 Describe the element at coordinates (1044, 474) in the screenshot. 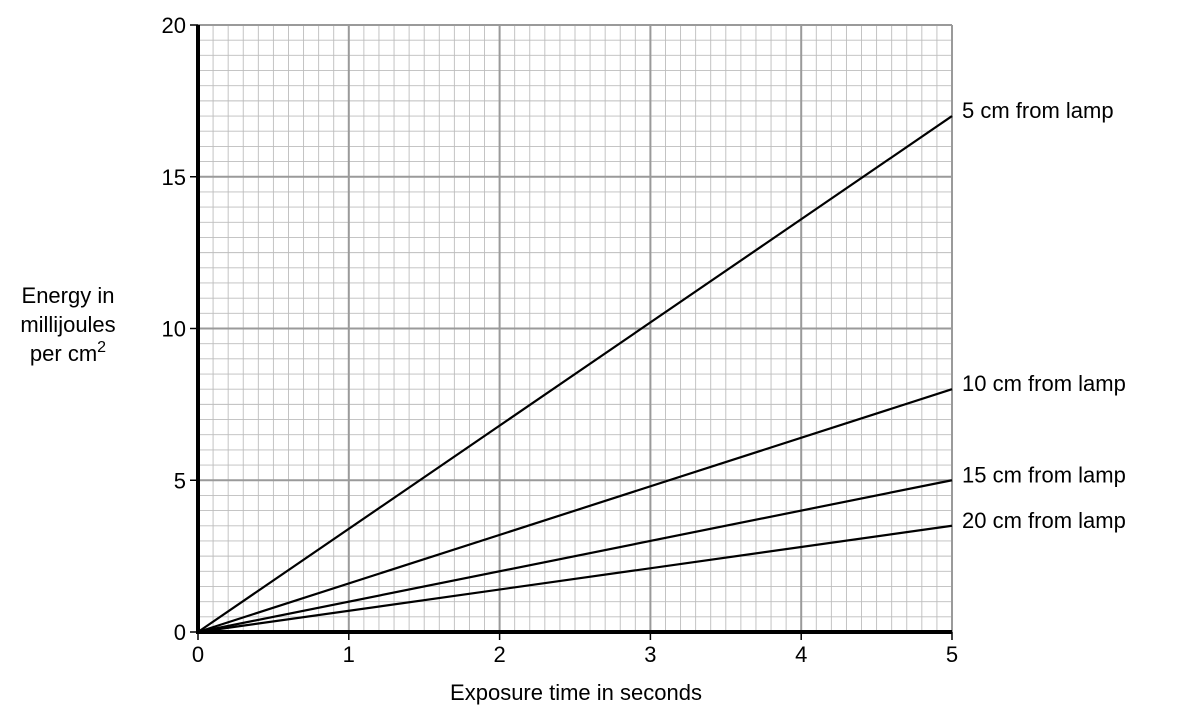

I see `series-label: 15 cm from lamp` at that location.